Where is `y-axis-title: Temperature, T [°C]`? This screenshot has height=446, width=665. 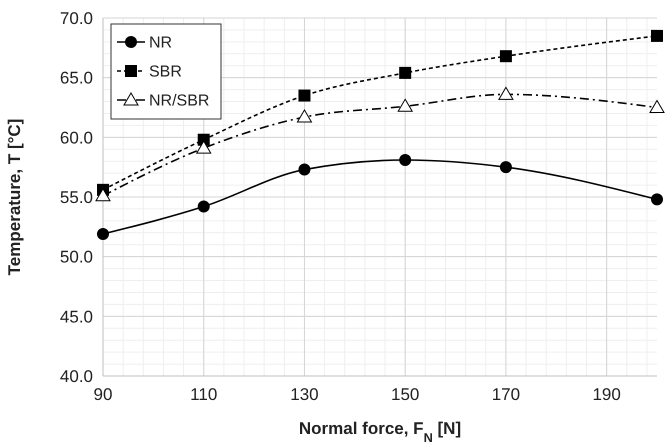
y-axis-title: Temperature, T [°C] is located at coordinates (14, 197).